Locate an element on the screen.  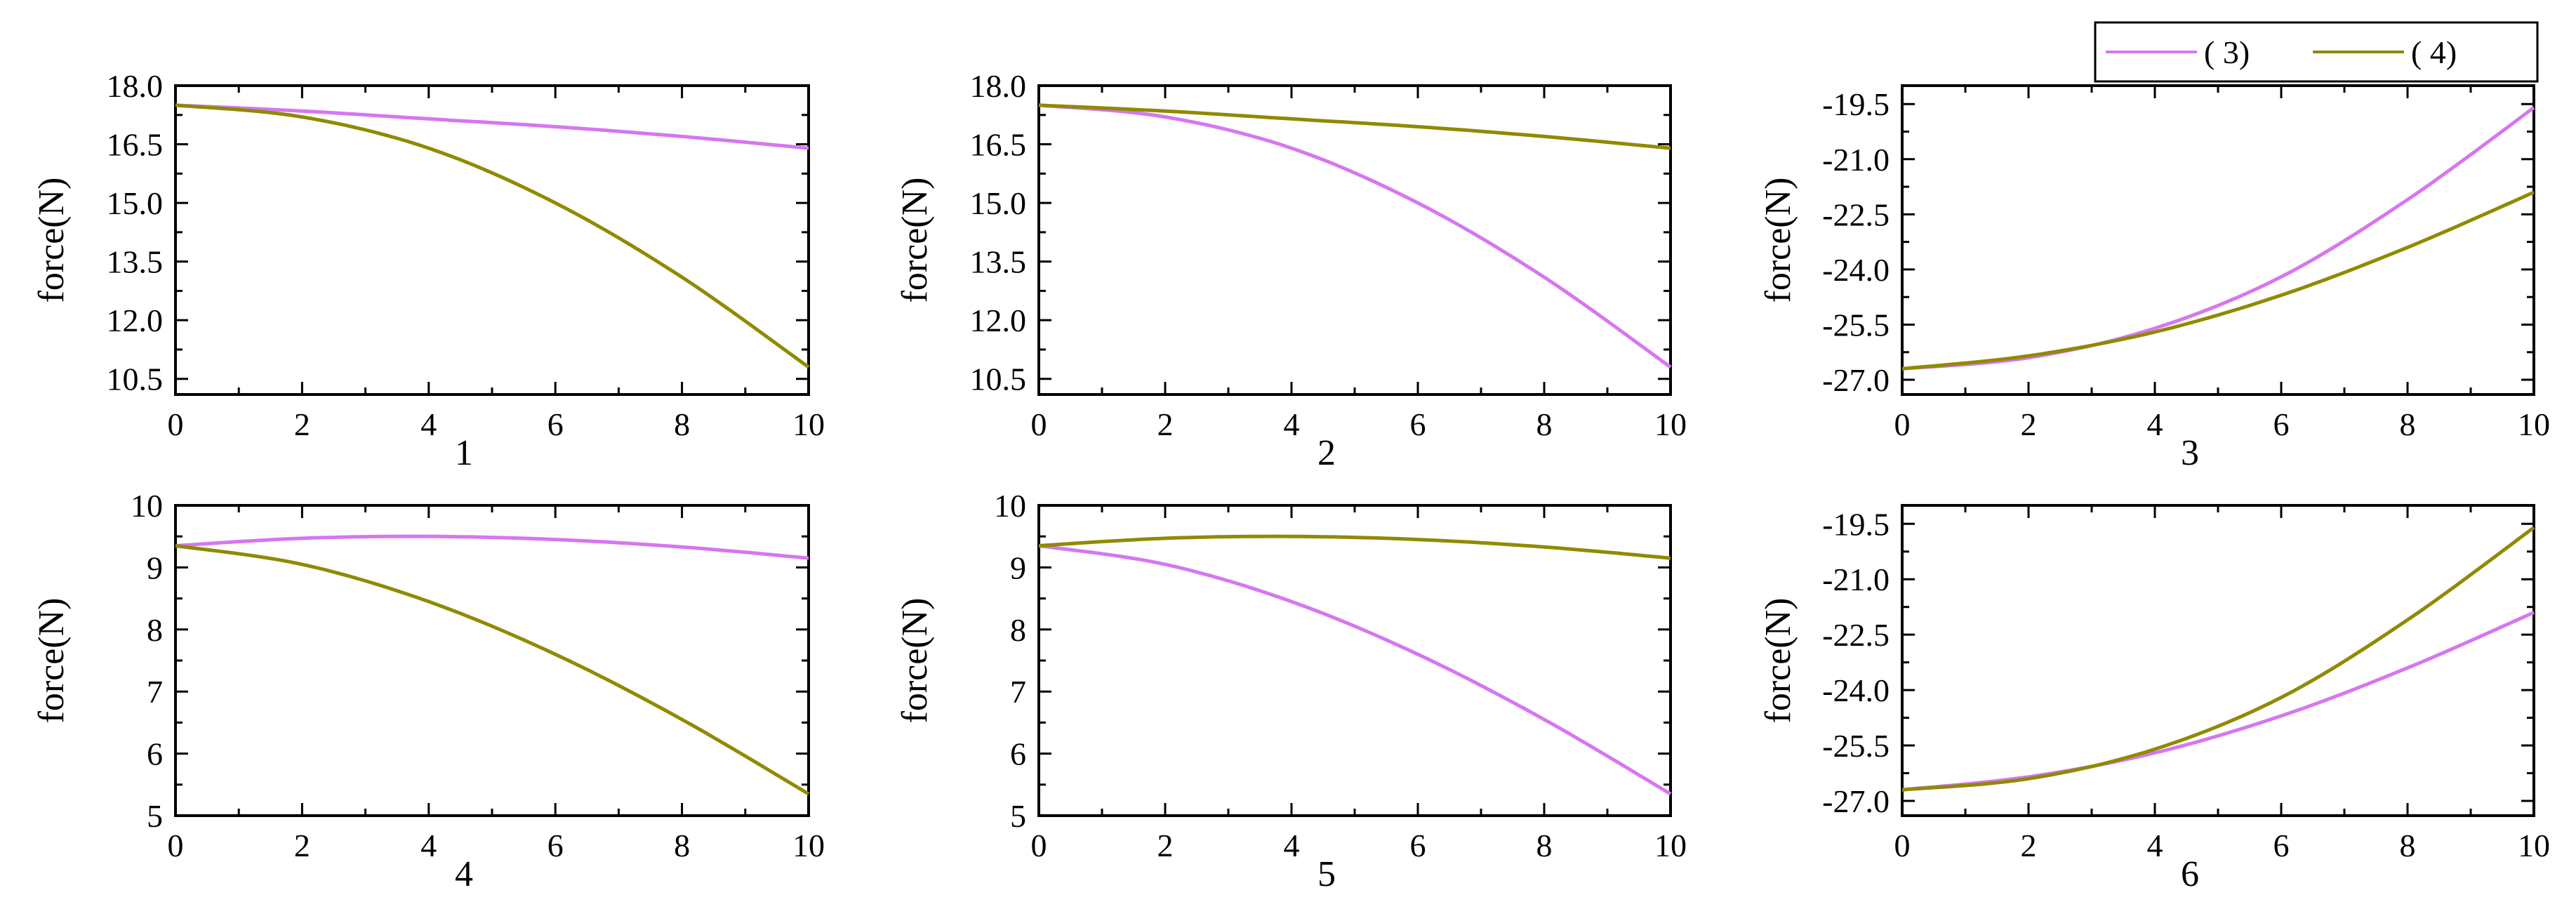
y-tick-label: -21.0 is located at coordinates (1856, 160).